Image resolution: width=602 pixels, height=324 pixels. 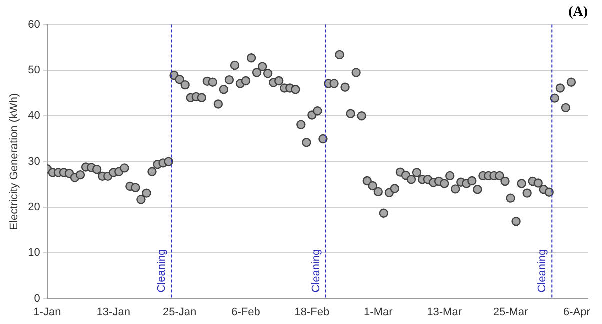 What do you see at coordinates (34, 208) in the screenshot?
I see `y-tick-label: 20` at bounding box center [34, 208].